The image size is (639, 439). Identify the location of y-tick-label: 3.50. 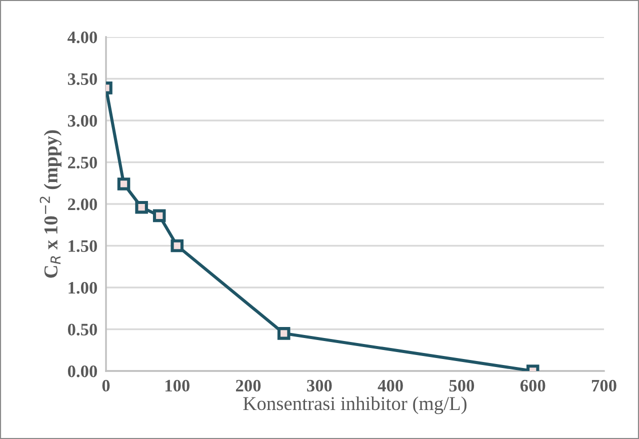
(83, 79).